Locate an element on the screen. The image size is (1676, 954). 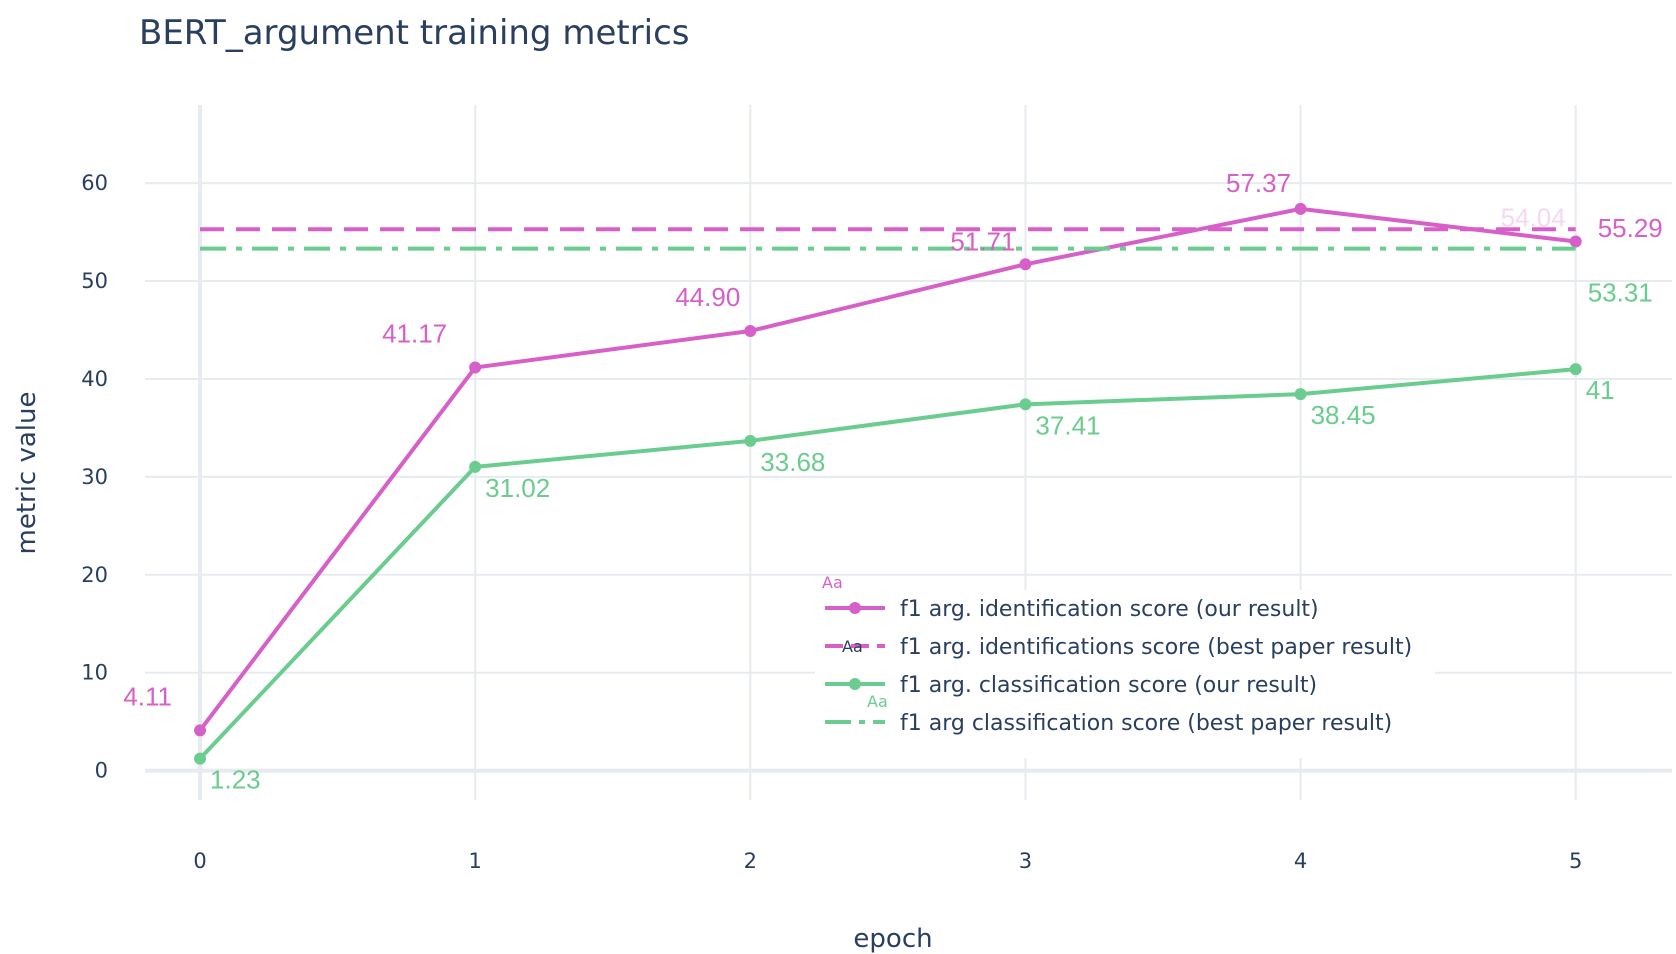
y-tick-label: 0 is located at coordinates (101, 771).